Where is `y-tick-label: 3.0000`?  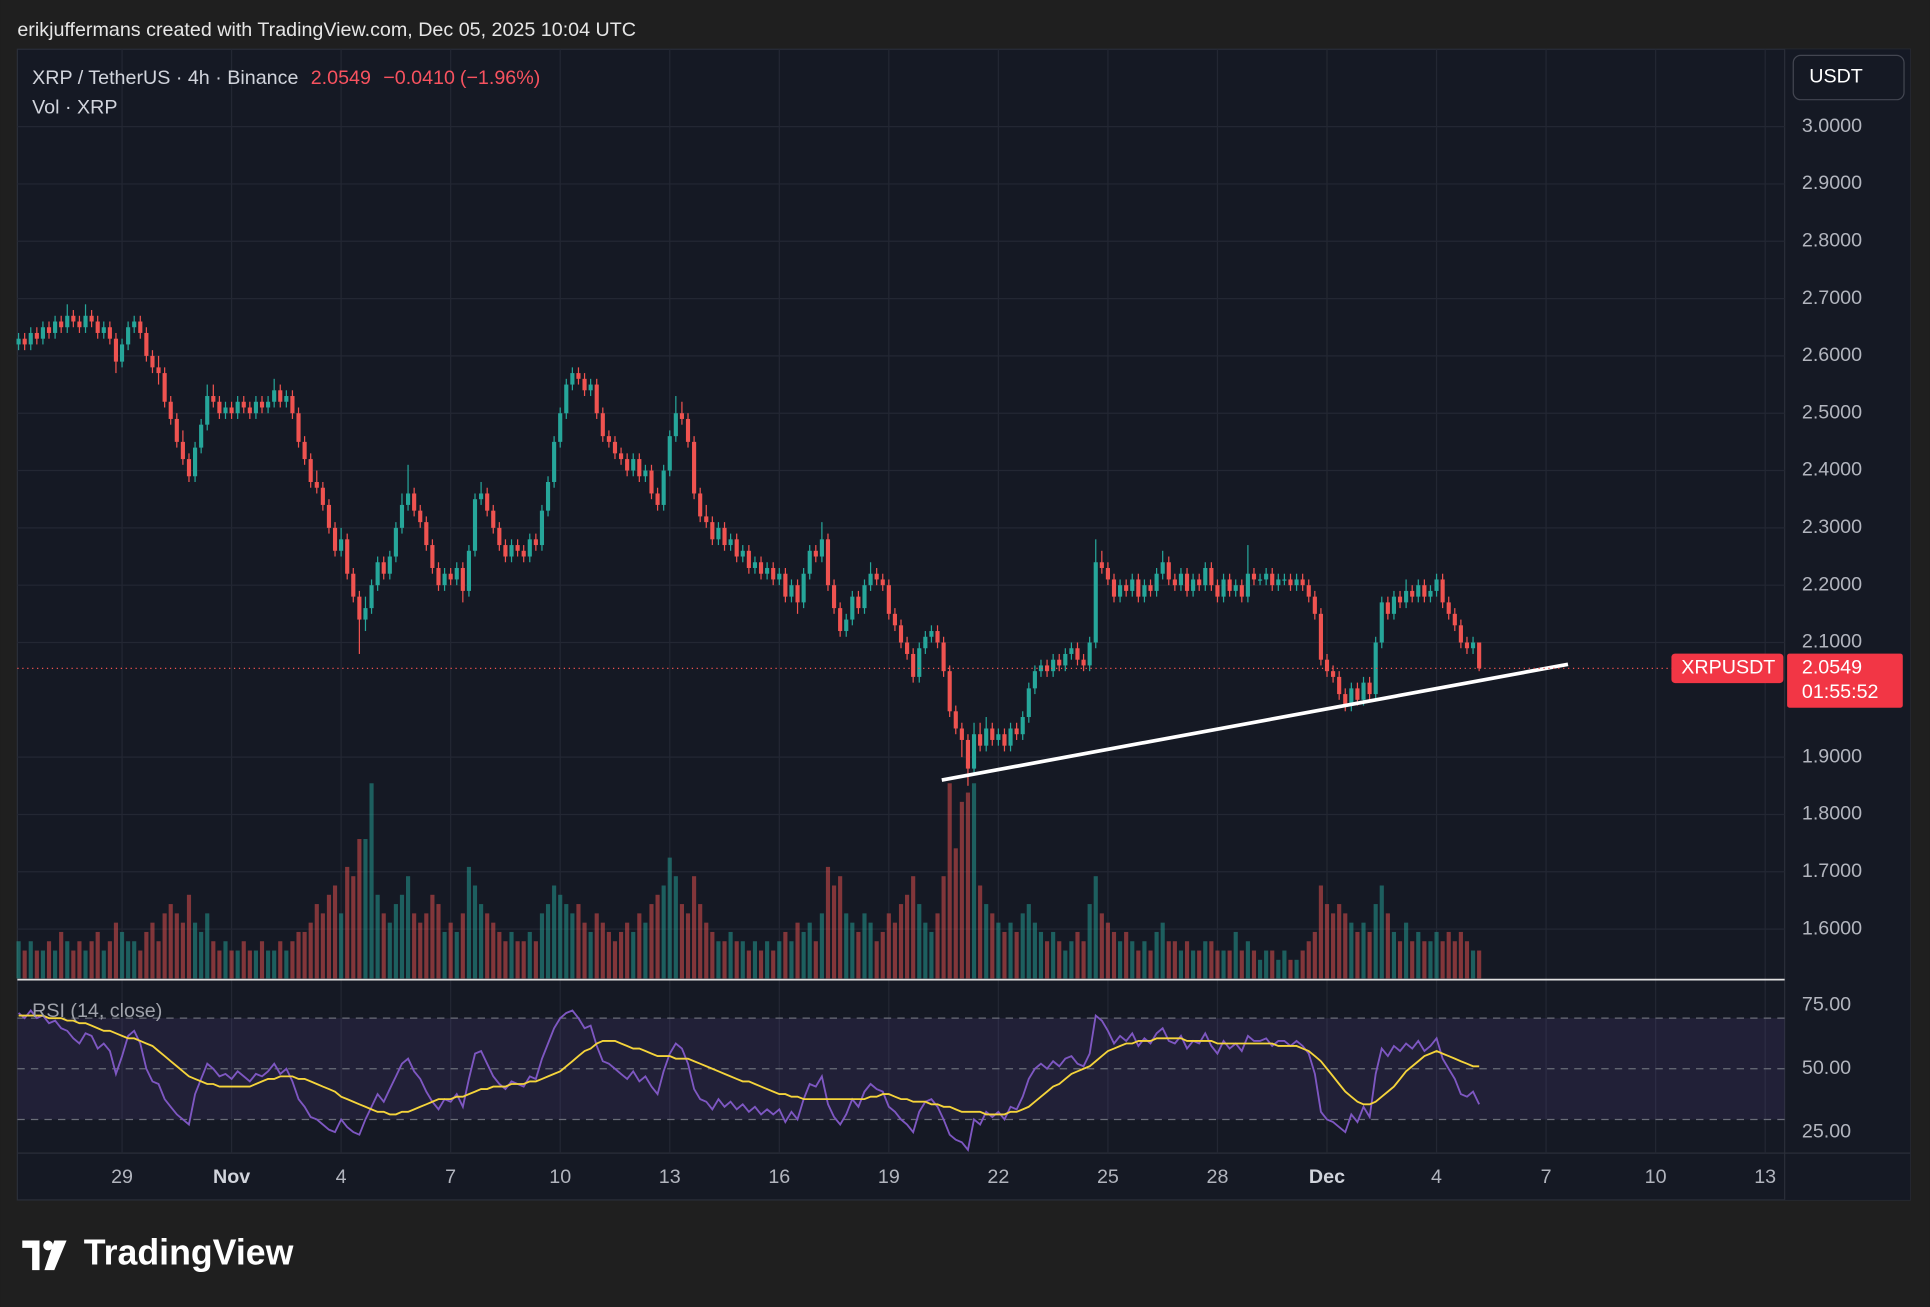 y-tick-label: 3.0000 is located at coordinates (1832, 126).